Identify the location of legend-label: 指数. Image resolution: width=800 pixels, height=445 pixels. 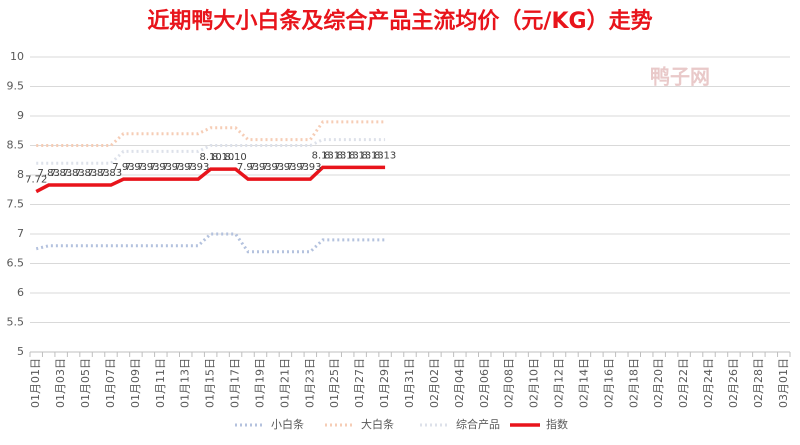
(557, 424).